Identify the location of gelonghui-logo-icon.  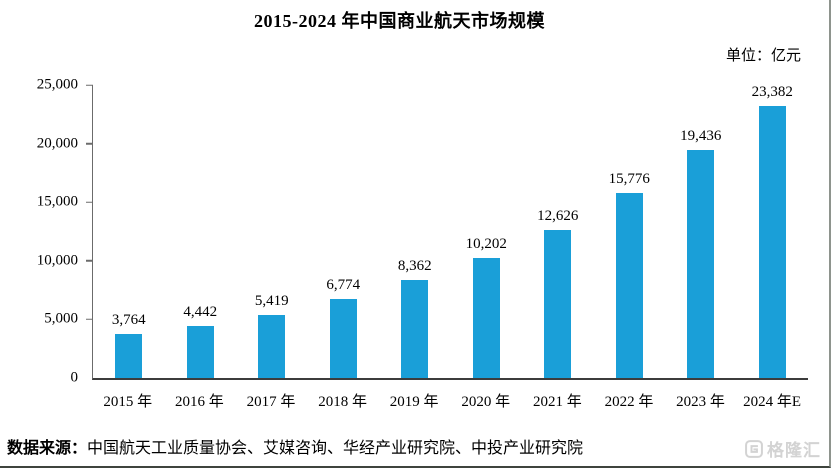
(754, 449).